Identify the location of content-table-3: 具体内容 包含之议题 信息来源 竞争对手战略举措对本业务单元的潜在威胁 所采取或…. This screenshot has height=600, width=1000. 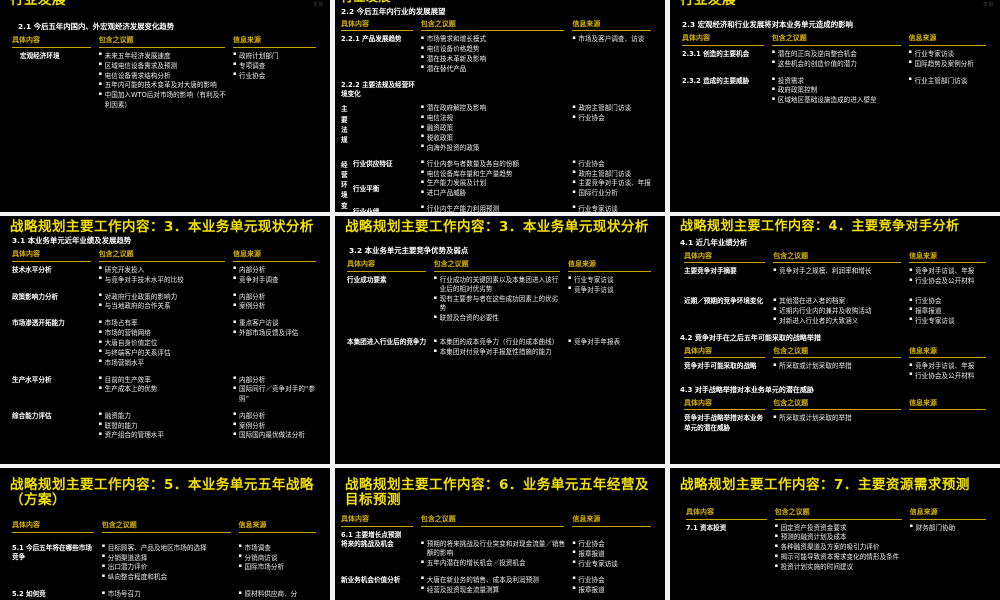
(835, 415).